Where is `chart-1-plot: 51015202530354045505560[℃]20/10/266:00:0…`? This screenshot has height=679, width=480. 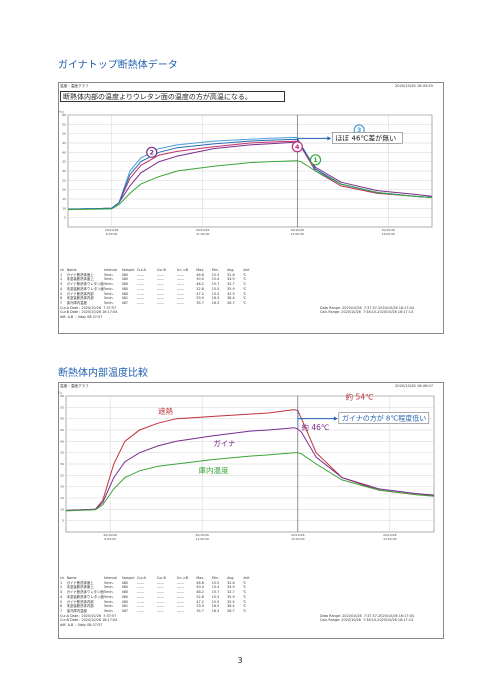 chart-1-plot: 51015202530354045505560[℃]20/10/266:00:0… is located at coordinates (245, 173).